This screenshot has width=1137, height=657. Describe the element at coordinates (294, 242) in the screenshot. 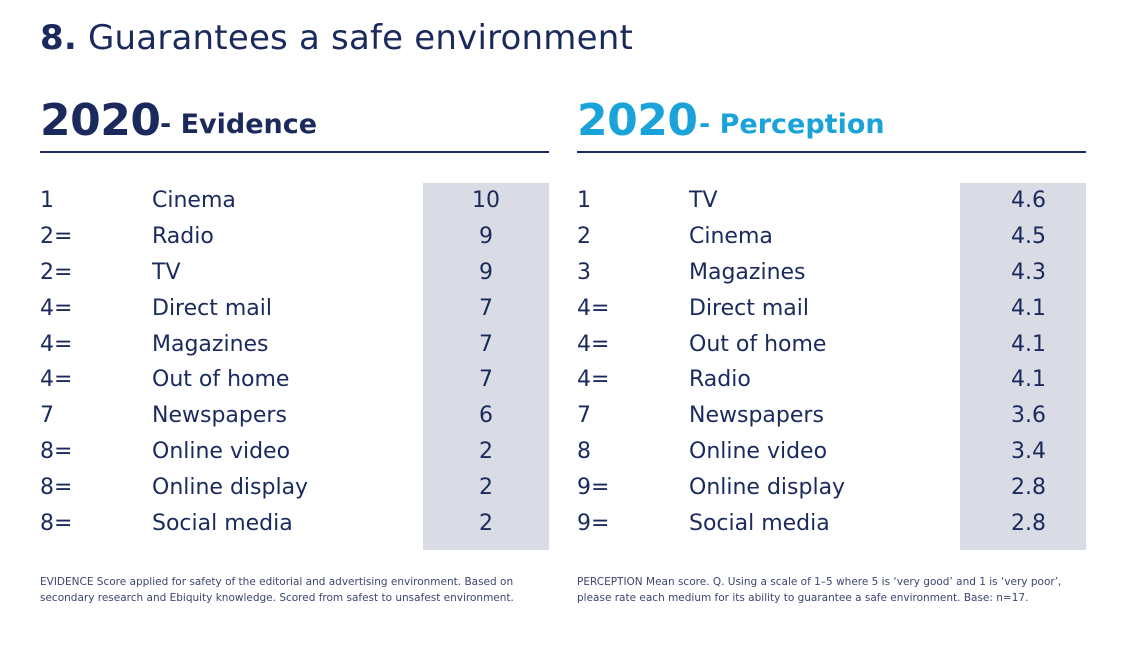

I see `table-row: 2= Radio 9` at that location.